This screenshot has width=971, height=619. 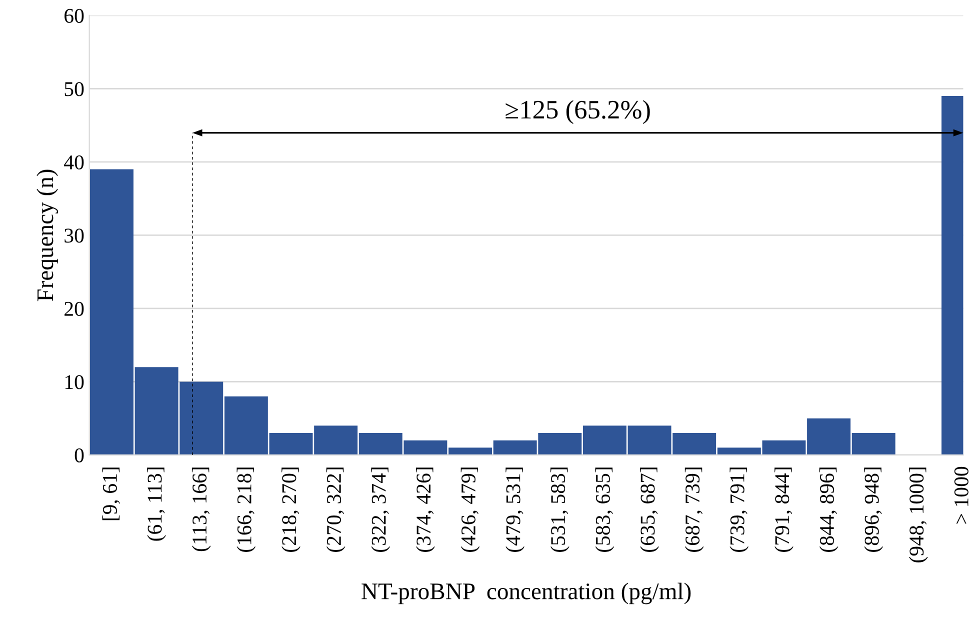 I want to click on x-tick-label: (635, 687], so click(x=649, y=510).